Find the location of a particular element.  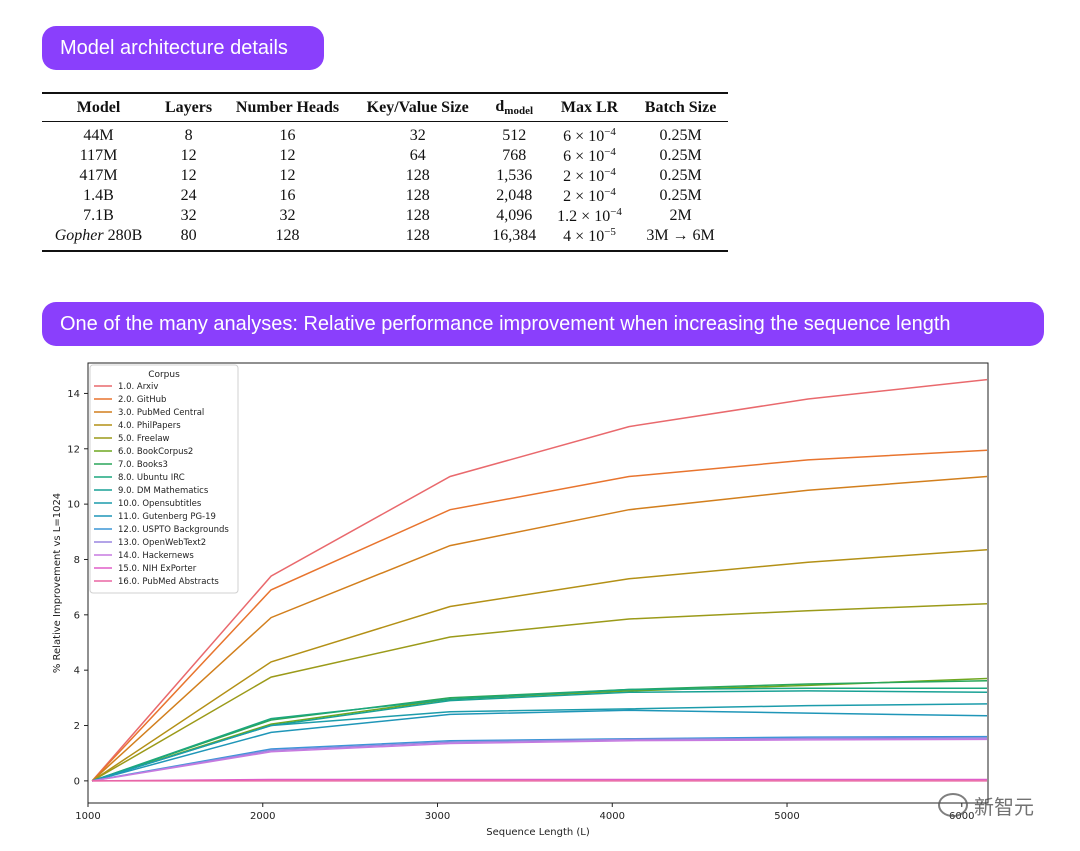

cell-dmodel: 16,384 is located at coordinates (514, 235).